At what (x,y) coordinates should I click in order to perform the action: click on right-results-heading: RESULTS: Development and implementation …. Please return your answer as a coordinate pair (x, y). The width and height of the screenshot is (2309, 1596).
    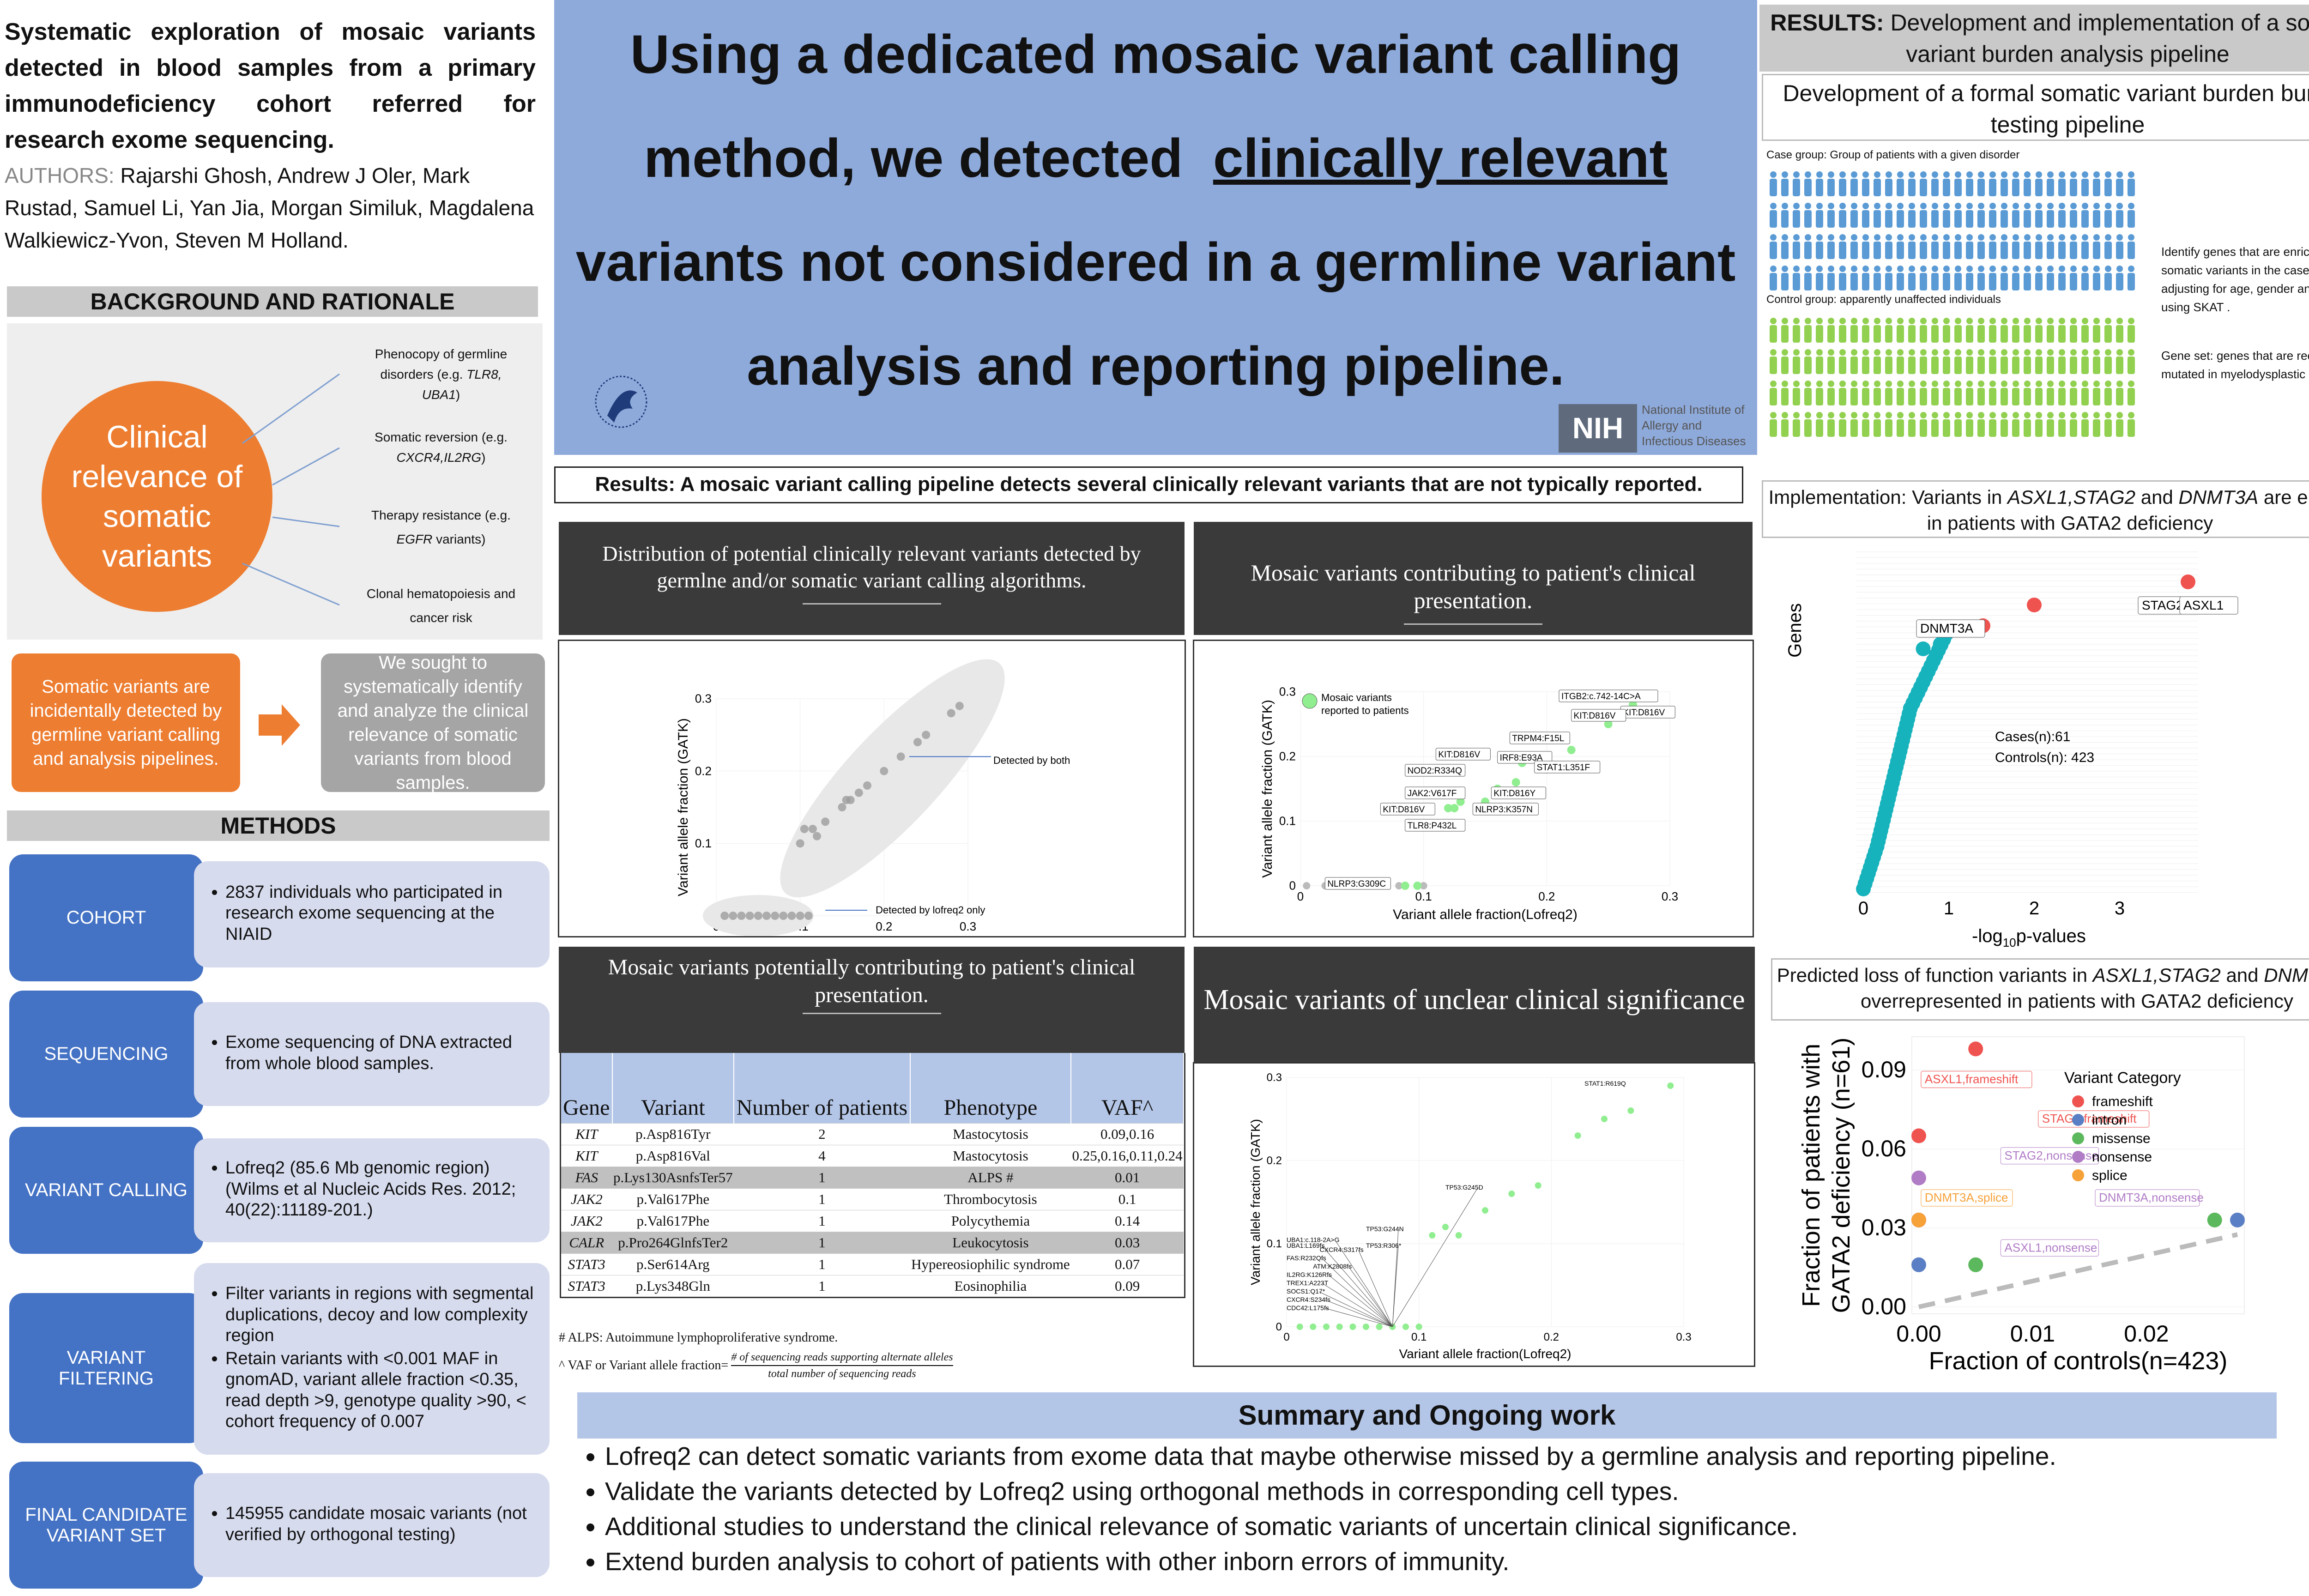
    Looking at the image, I should click on (2034, 38).